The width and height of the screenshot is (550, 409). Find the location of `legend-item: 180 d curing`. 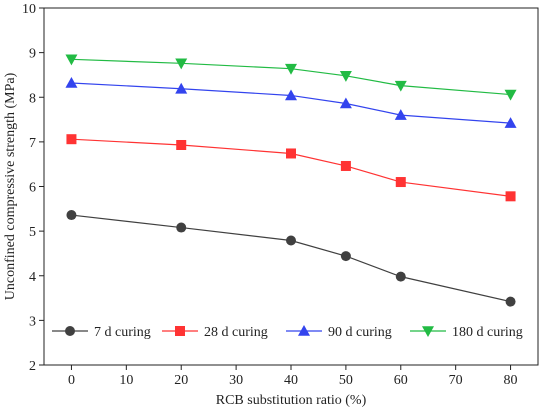

legend-item: 180 d curing is located at coordinates (466, 332).